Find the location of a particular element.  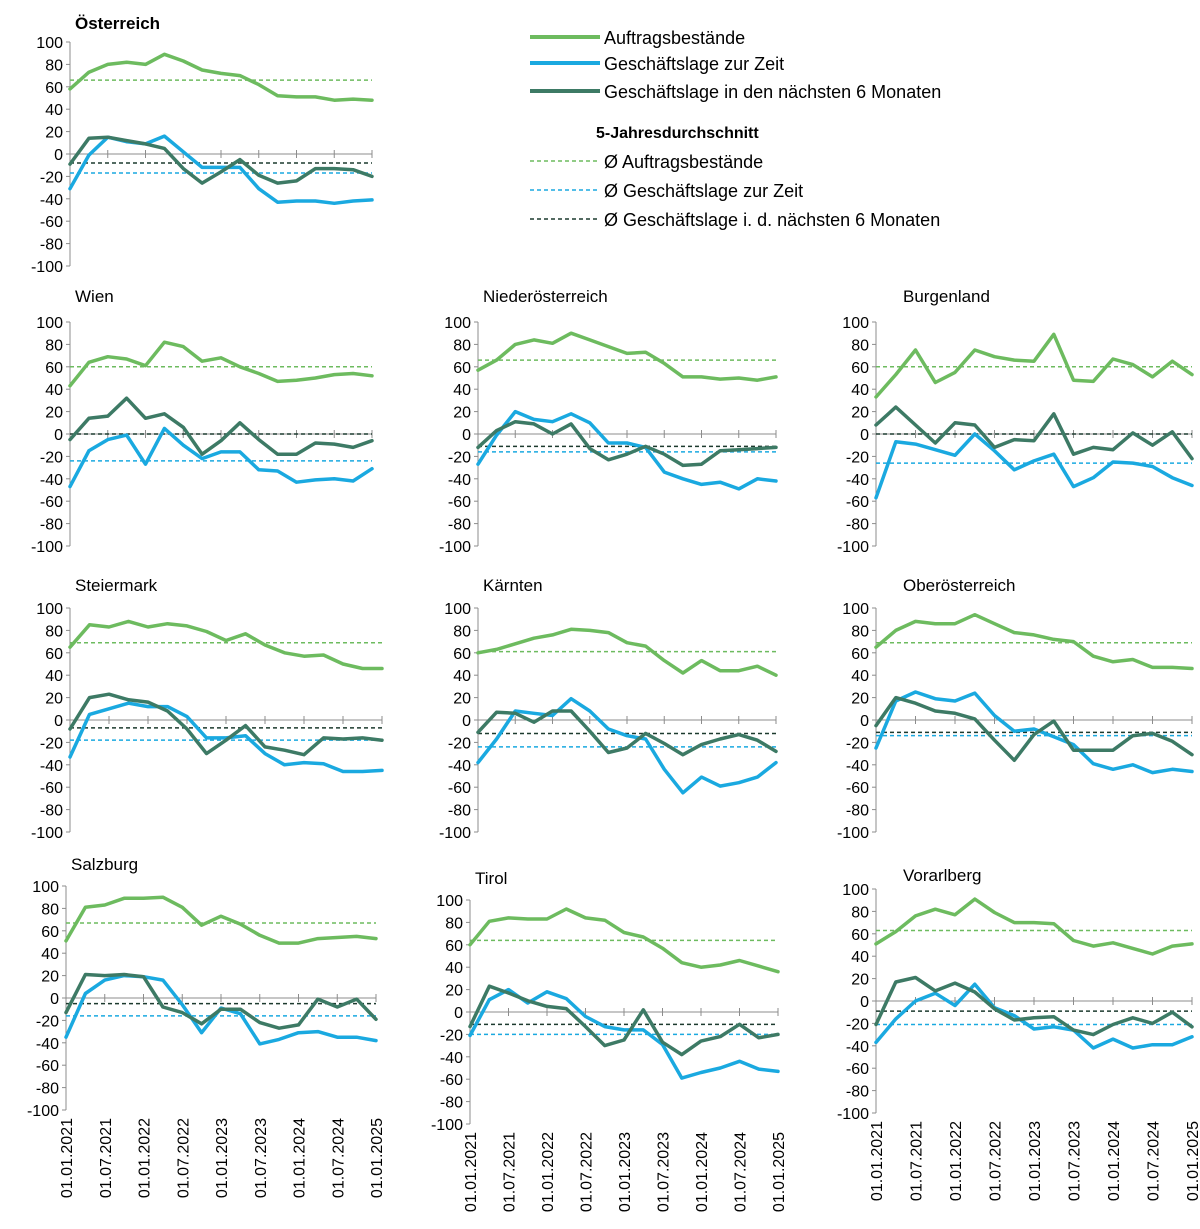

legend-label-geschaeftslage-zur-zeit: Geschäftslage zur Zeit is located at coordinates (694, 64).